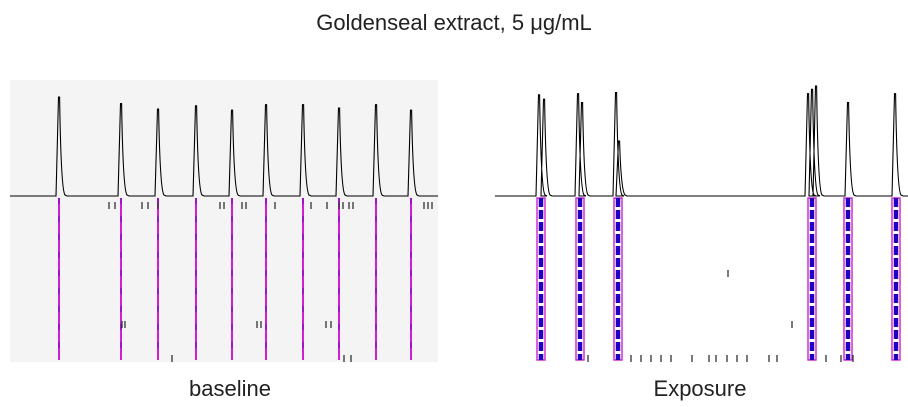 This screenshot has width=908, height=407. Describe the element at coordinates (230, 388) in the screenshot. I see `baseline-label: baseline` at that location.